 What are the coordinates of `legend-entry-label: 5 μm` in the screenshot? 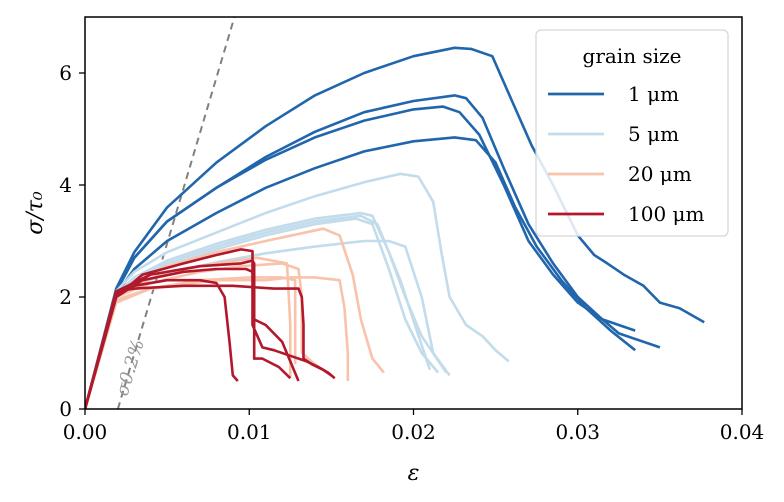 It's located at (653, 134).